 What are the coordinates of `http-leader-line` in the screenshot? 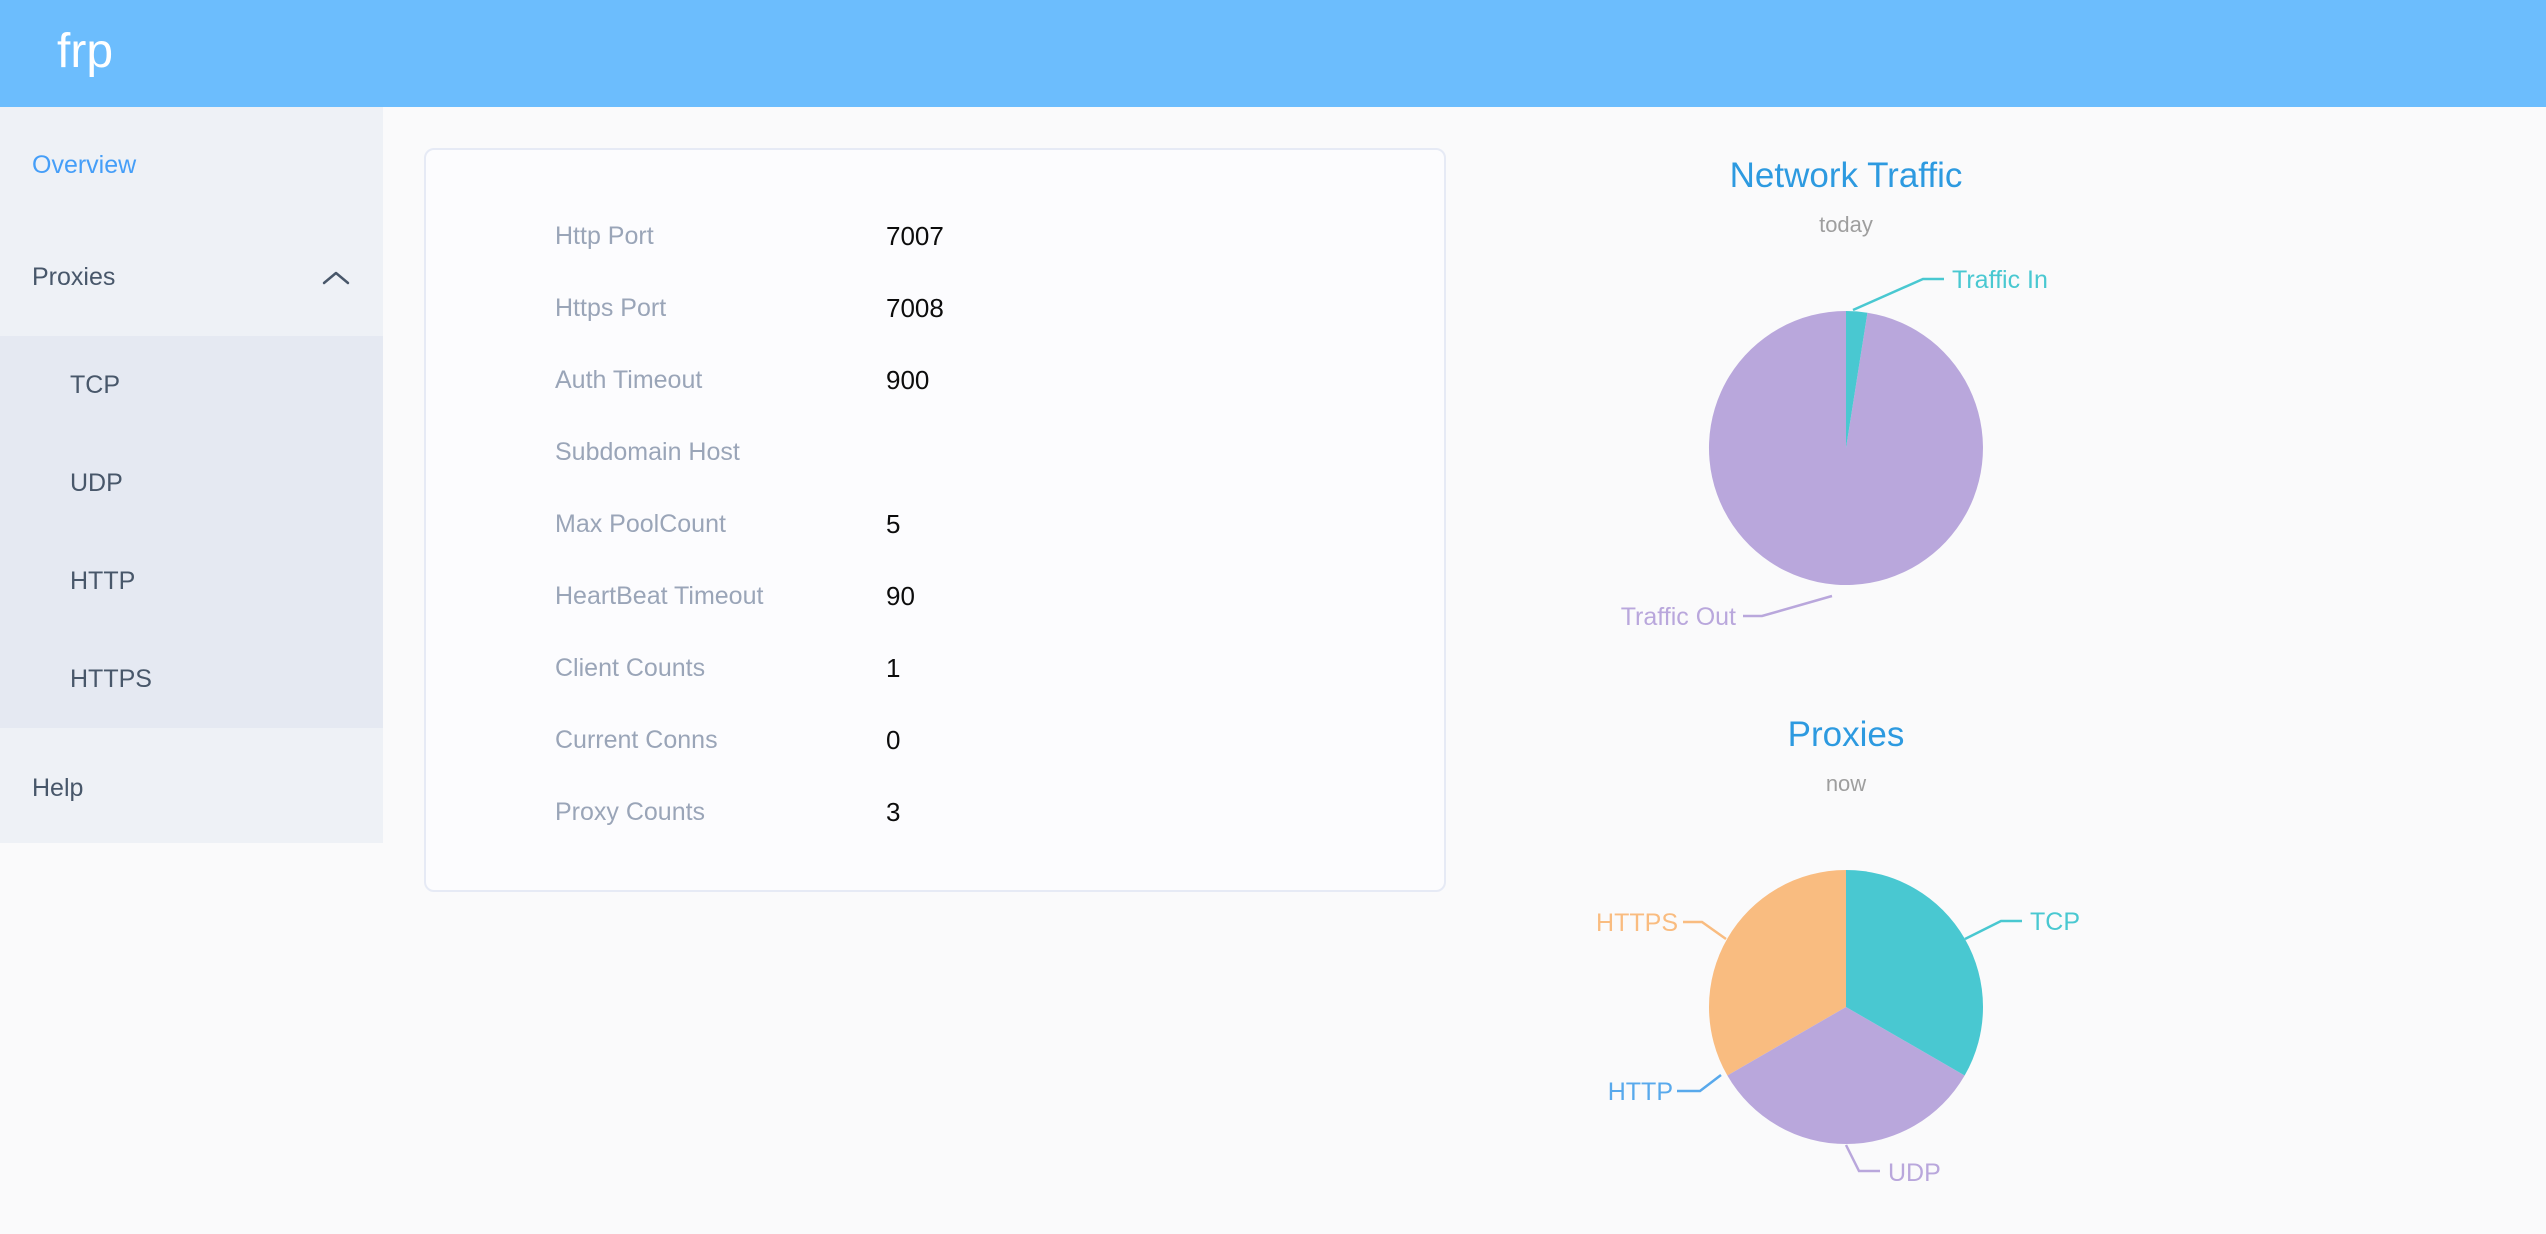 It's located at (1699, 1083).